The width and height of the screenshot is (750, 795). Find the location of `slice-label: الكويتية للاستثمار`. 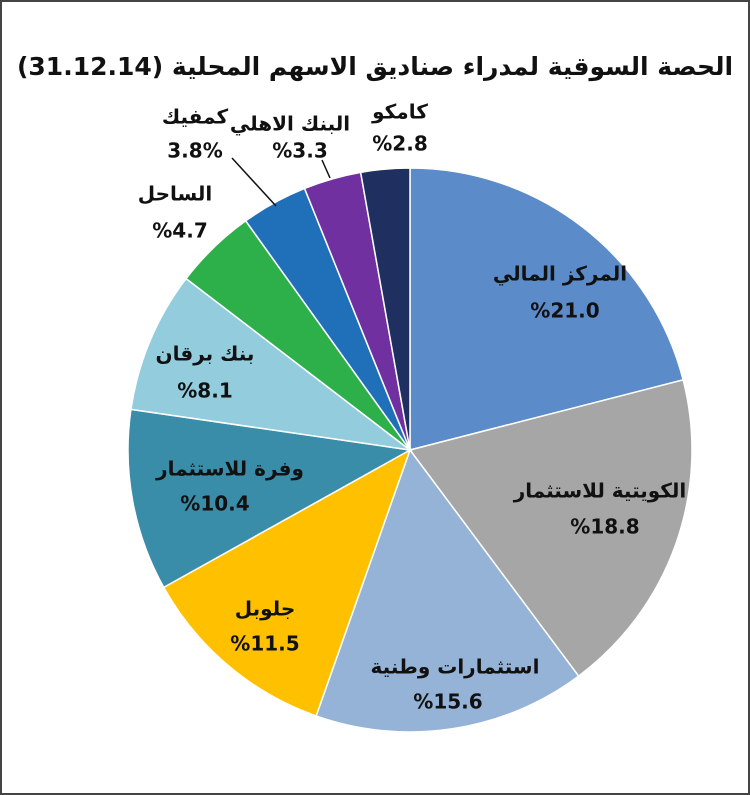

slice-label: الكويتية للاستثمار is located at coordinates (600, 491).